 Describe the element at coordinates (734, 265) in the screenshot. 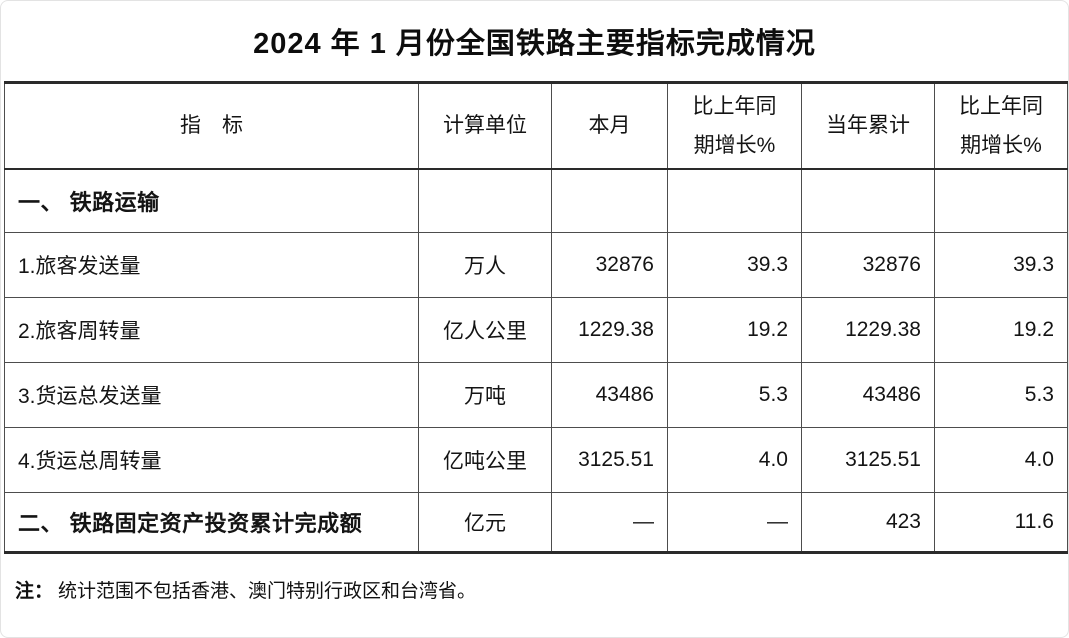

I see `cell-month-yoy: 39.3` at that location.